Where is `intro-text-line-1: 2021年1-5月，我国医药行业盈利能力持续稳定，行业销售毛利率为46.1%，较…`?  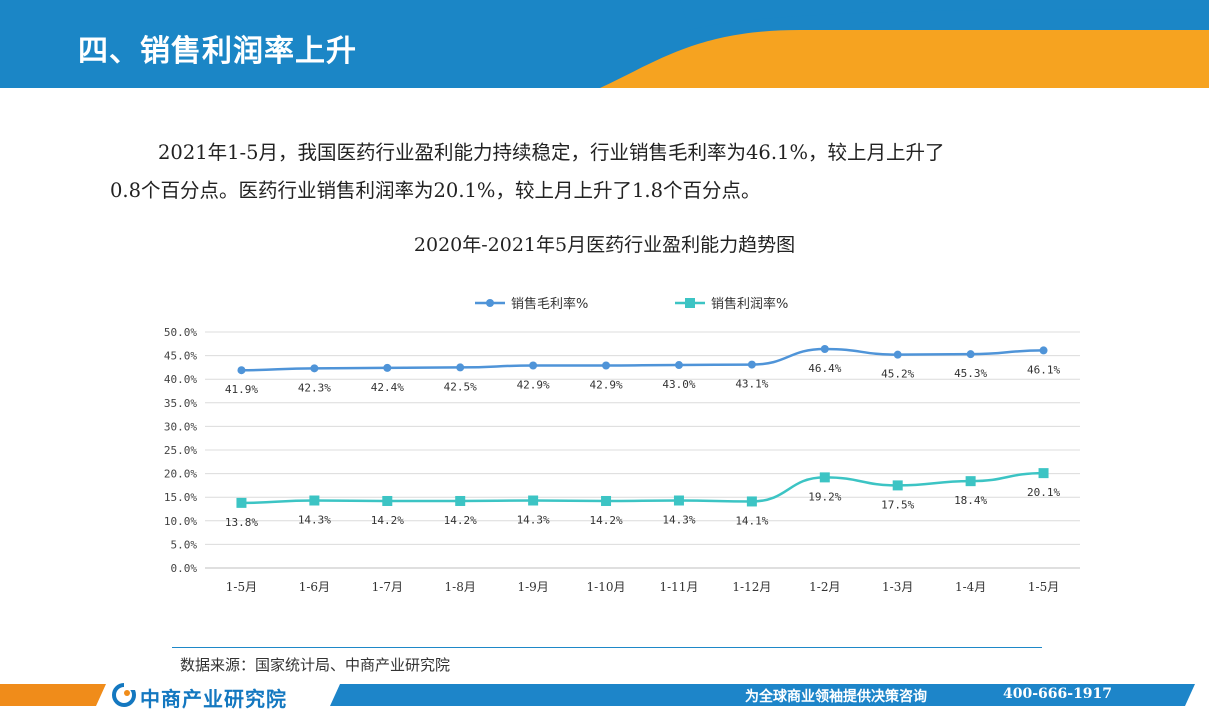
intro-text-line-1: 2021年1-5月，我国医药行业盈利能力持续稳定，行业销售毛利率为46.1%，较… is located at coordinates (551, 152).